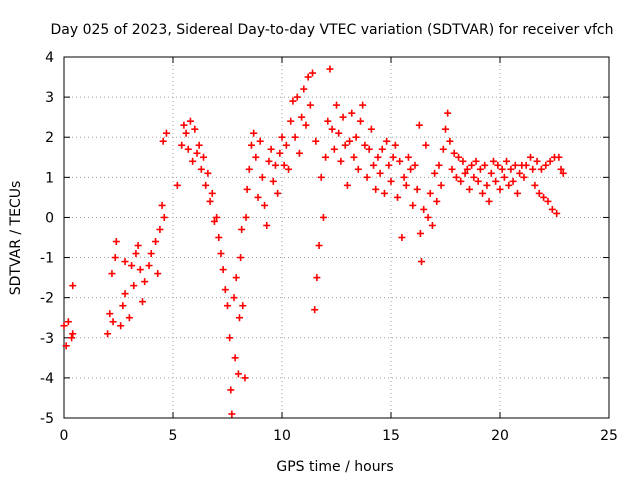  What do you see at coordinates (391, 436) in the screenshot?
I see `x-tick-label: 15` at bounding box center [391, 436].